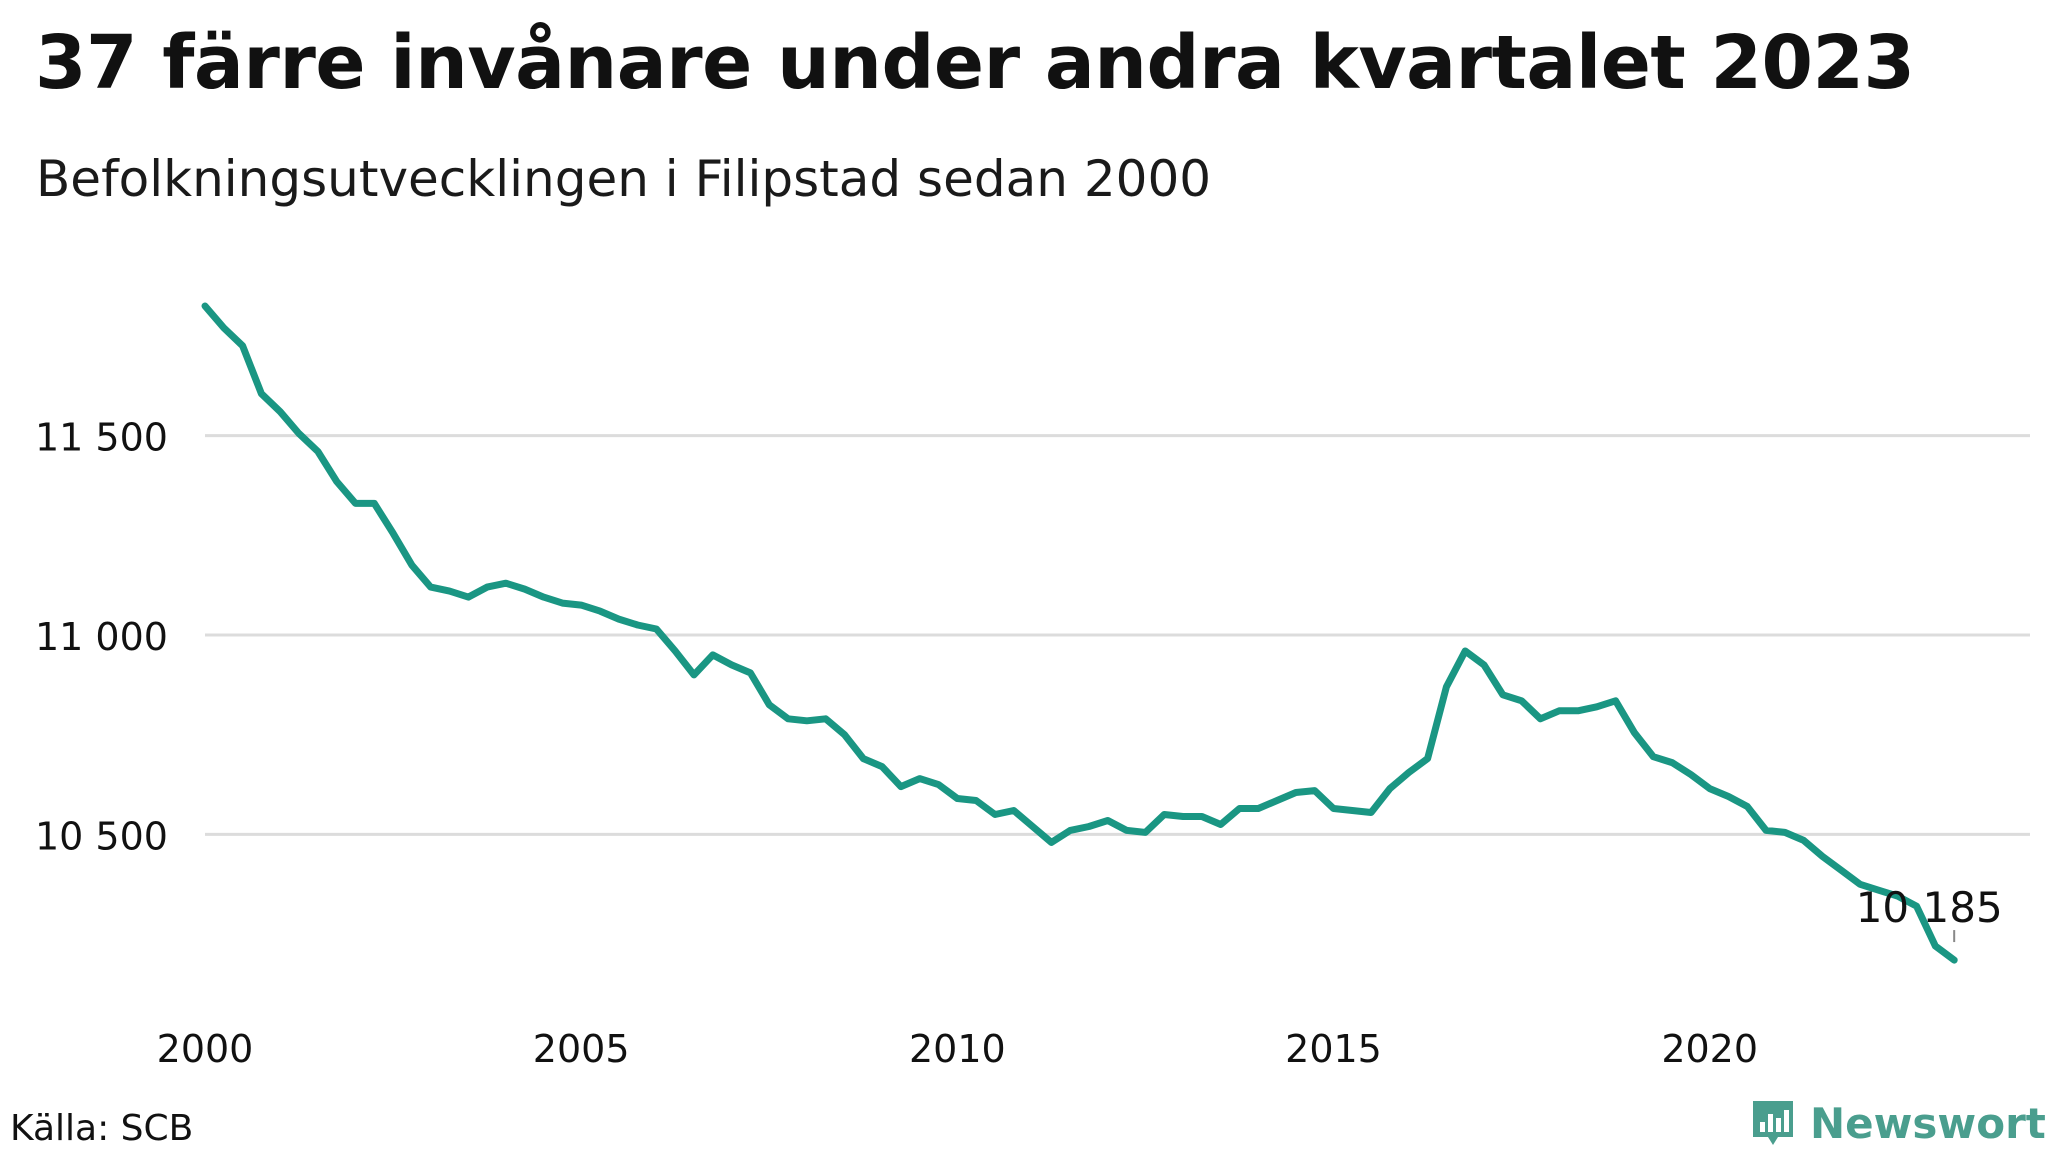 Image resolution: width=2048 pixels, height=1152 pixels. Describe the element at coordinates (102, 1128) in the screenshot. I see `source-note: Källa: SCB` at that location.